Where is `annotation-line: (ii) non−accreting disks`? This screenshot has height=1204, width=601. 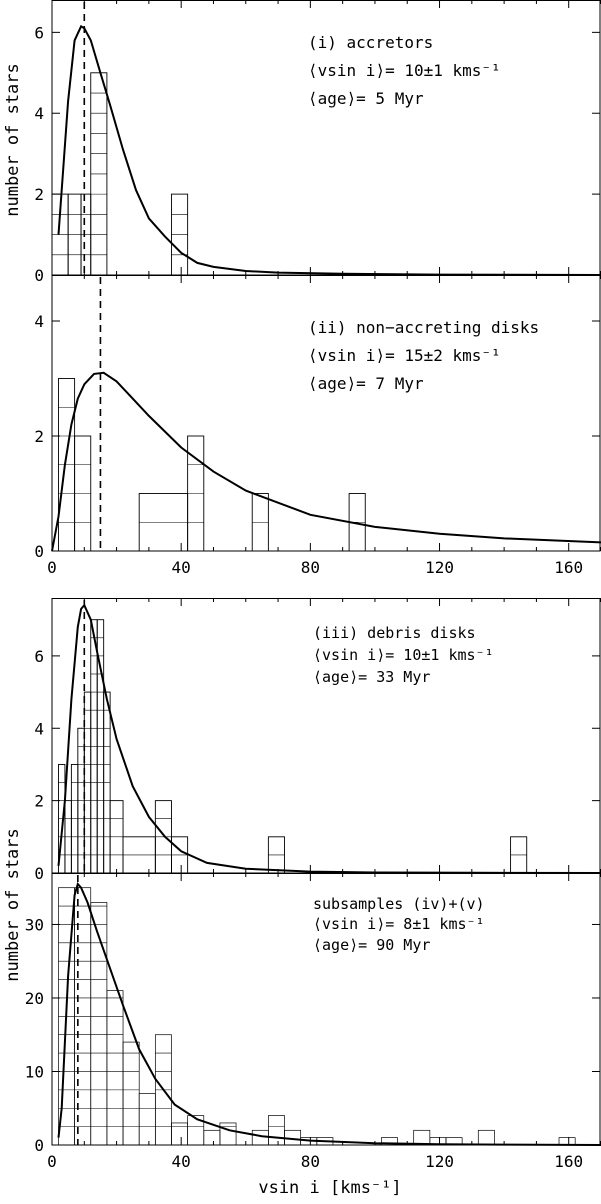
annotation-line: (ii) non−accreting disks is located at coordinates (423, 327).